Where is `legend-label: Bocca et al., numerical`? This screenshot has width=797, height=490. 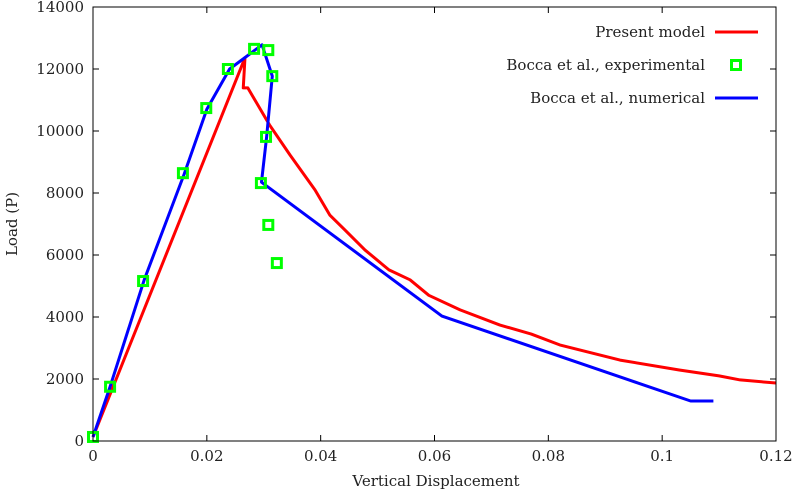
legend-label: Bocca et al., numerical is located at coordinates (617, 98).